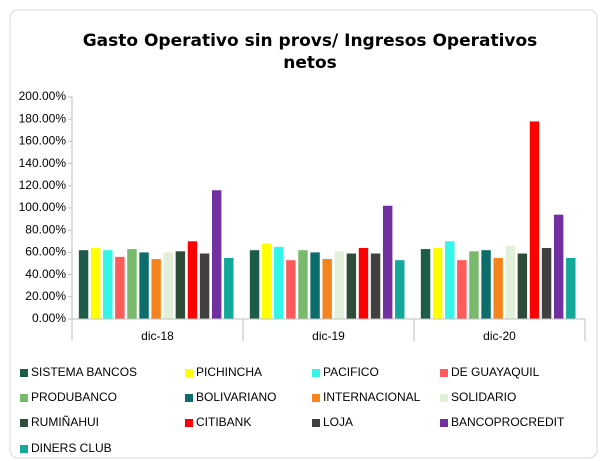 Image resolution: width=601 pixels, height=461 pixels. What do you see at coordinates (49, 318) in the screenshot?
I see `y-tick-label: 0.00%` at bounding box center [49, 318].